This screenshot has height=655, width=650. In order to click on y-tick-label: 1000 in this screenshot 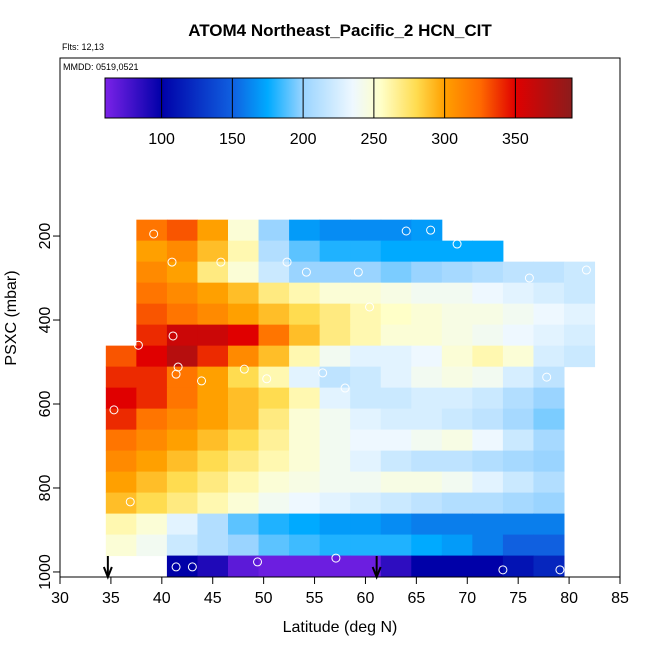, I will do `click(45, 572)`.